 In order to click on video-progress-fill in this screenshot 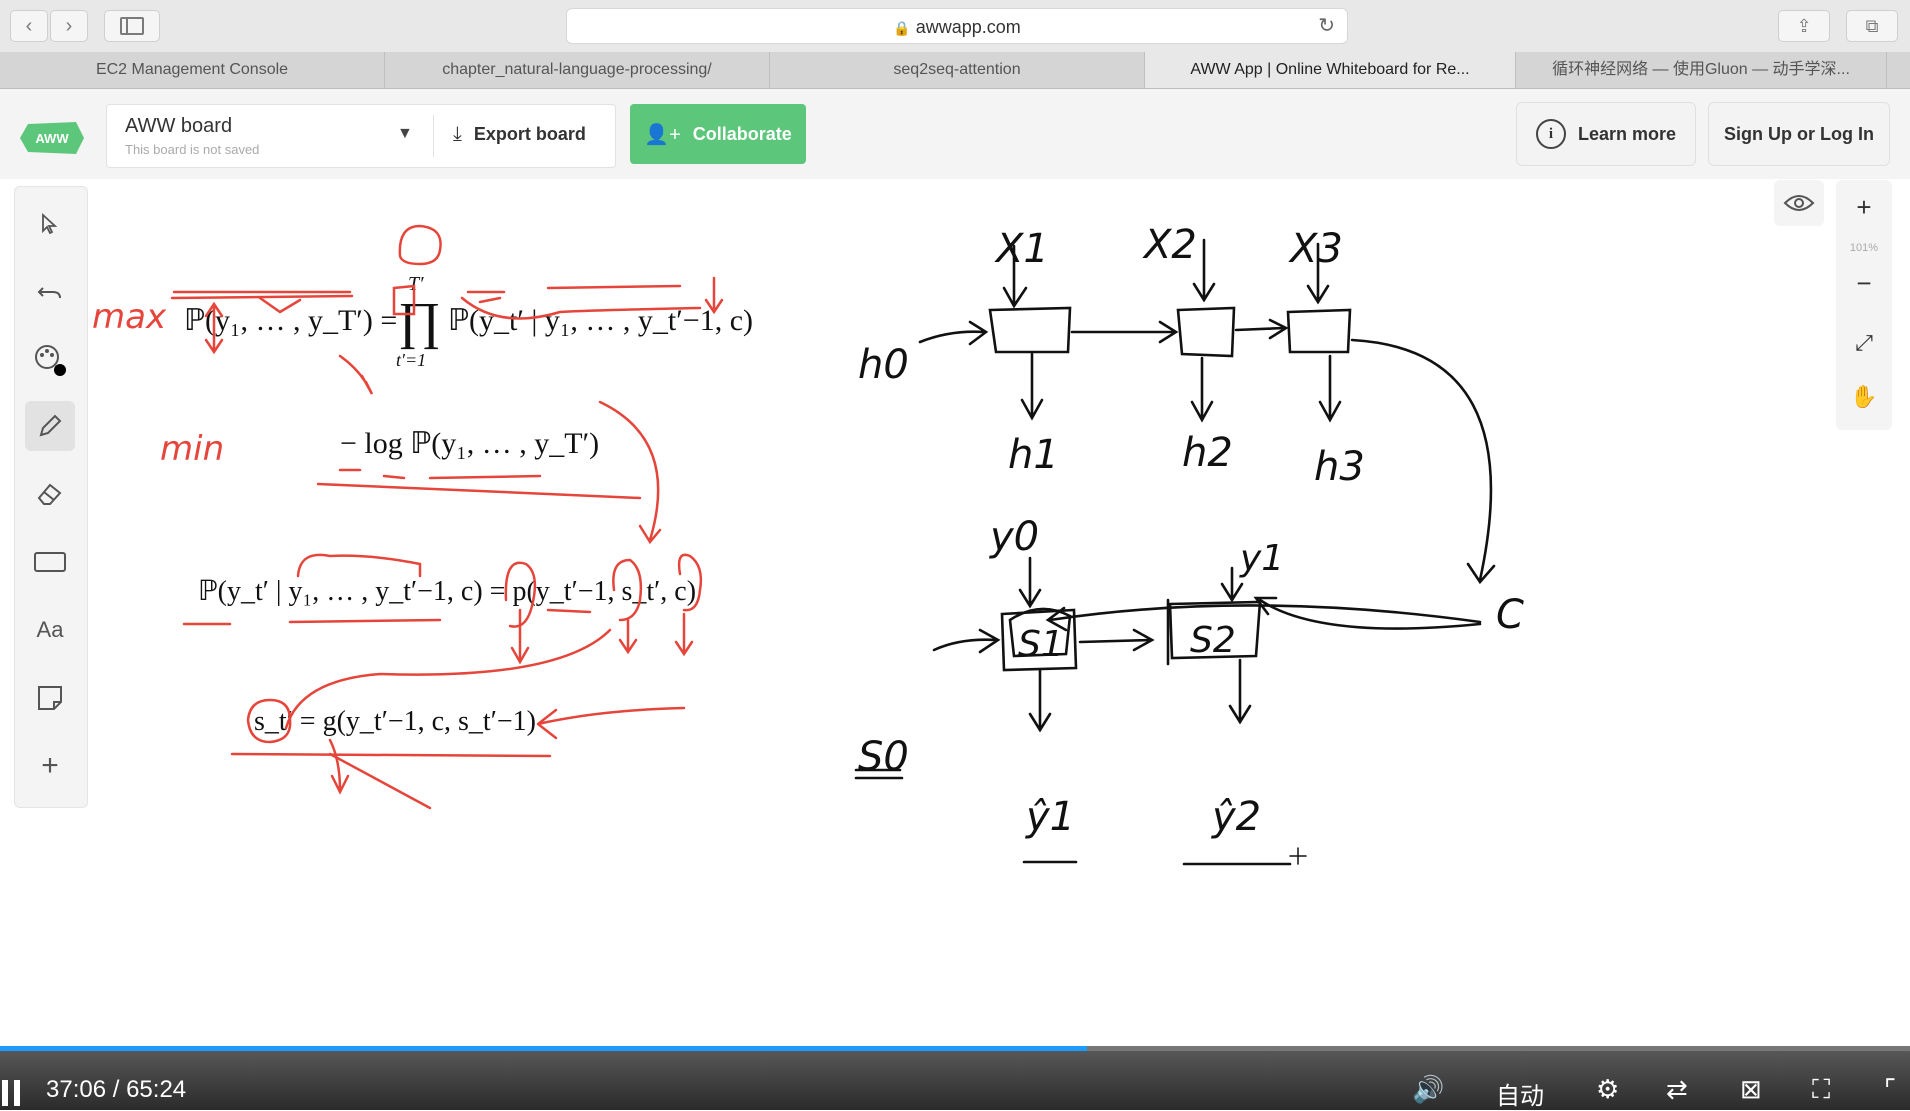, I will do `click(543, 1048)`.